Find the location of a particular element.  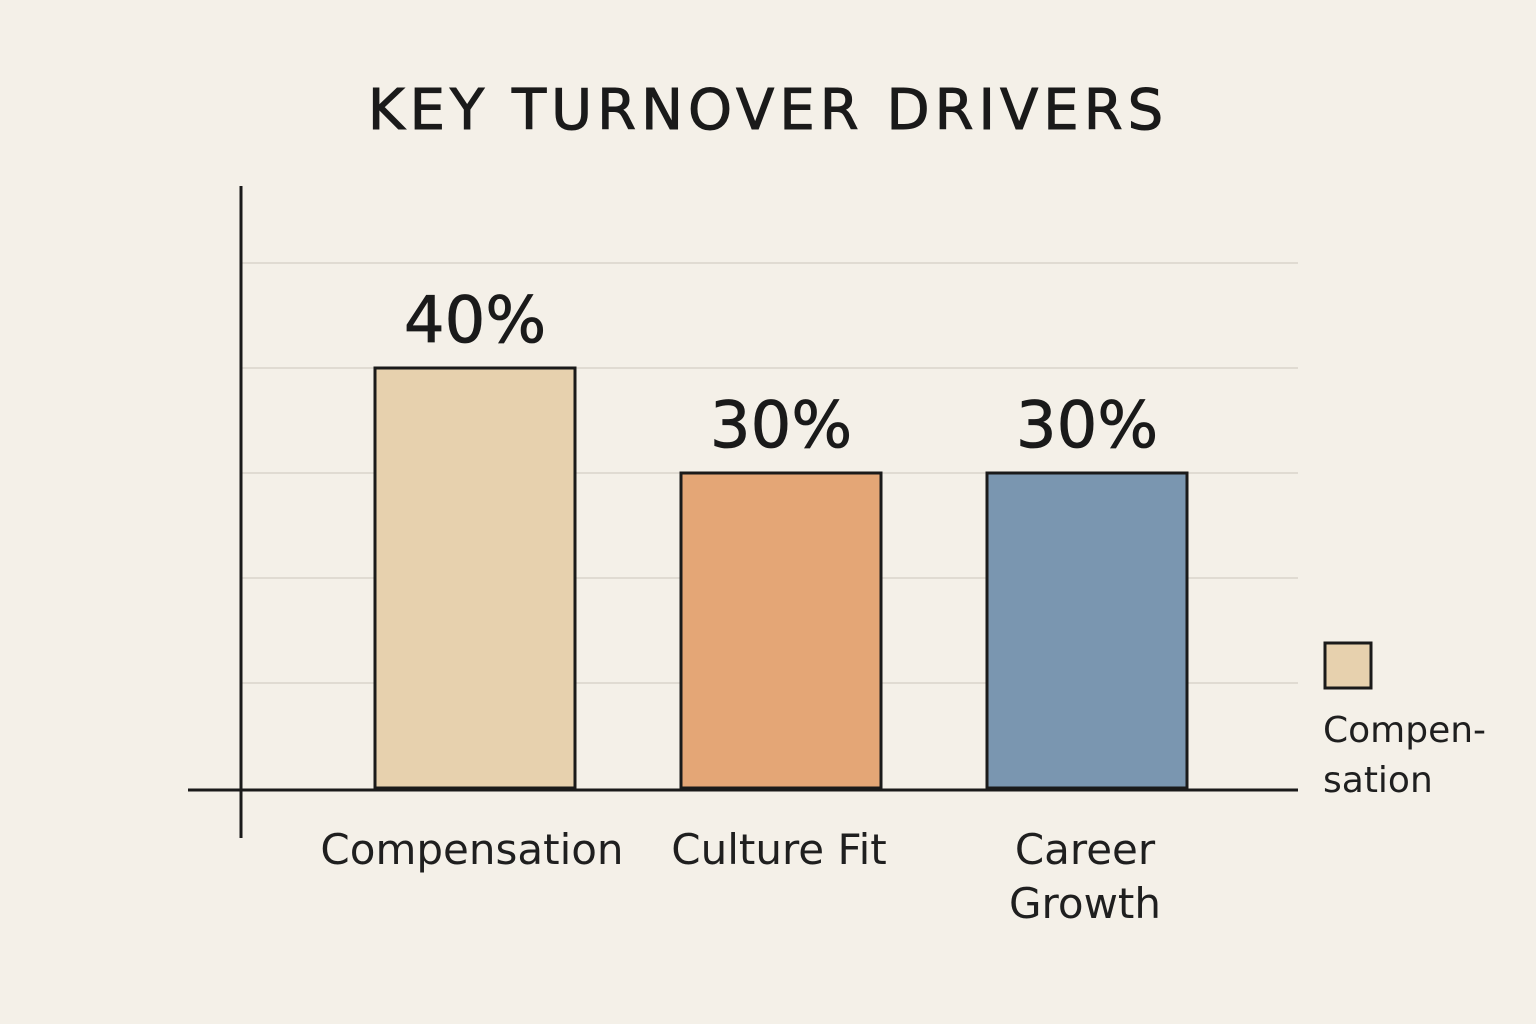

legend-swatch is located at coordinates (1348, 665).